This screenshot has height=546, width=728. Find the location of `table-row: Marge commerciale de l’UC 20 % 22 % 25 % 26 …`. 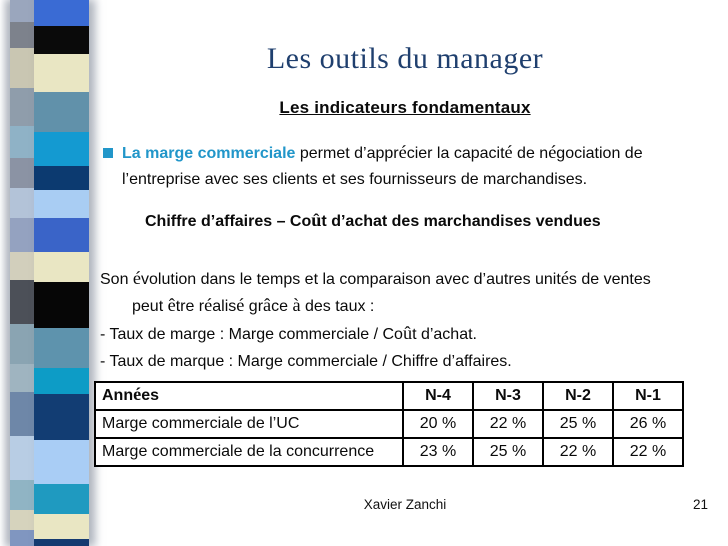

table-row: Marge commerciale de l’UC 20 % 22 % 25 % 26 … is located at coordinates (389, 424).